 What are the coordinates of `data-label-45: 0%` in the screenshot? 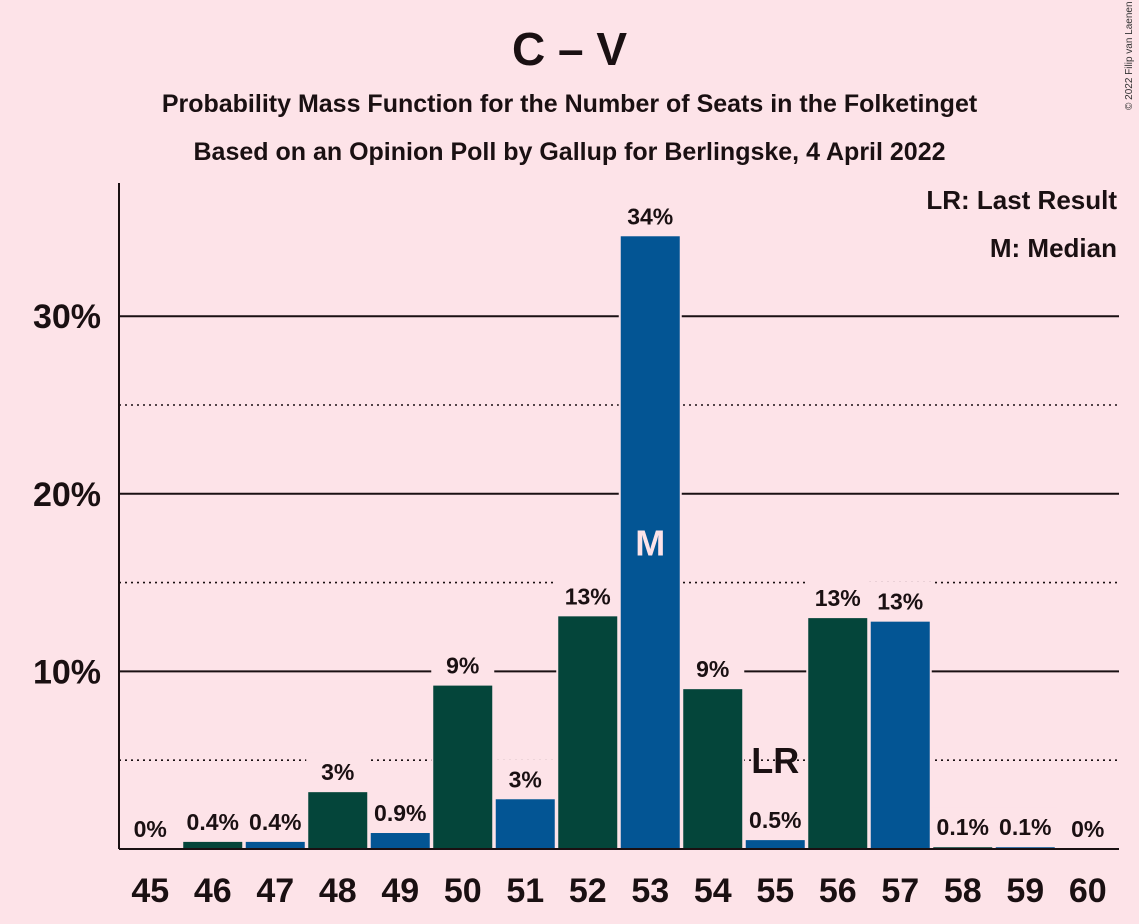 It's located at (150, 829).